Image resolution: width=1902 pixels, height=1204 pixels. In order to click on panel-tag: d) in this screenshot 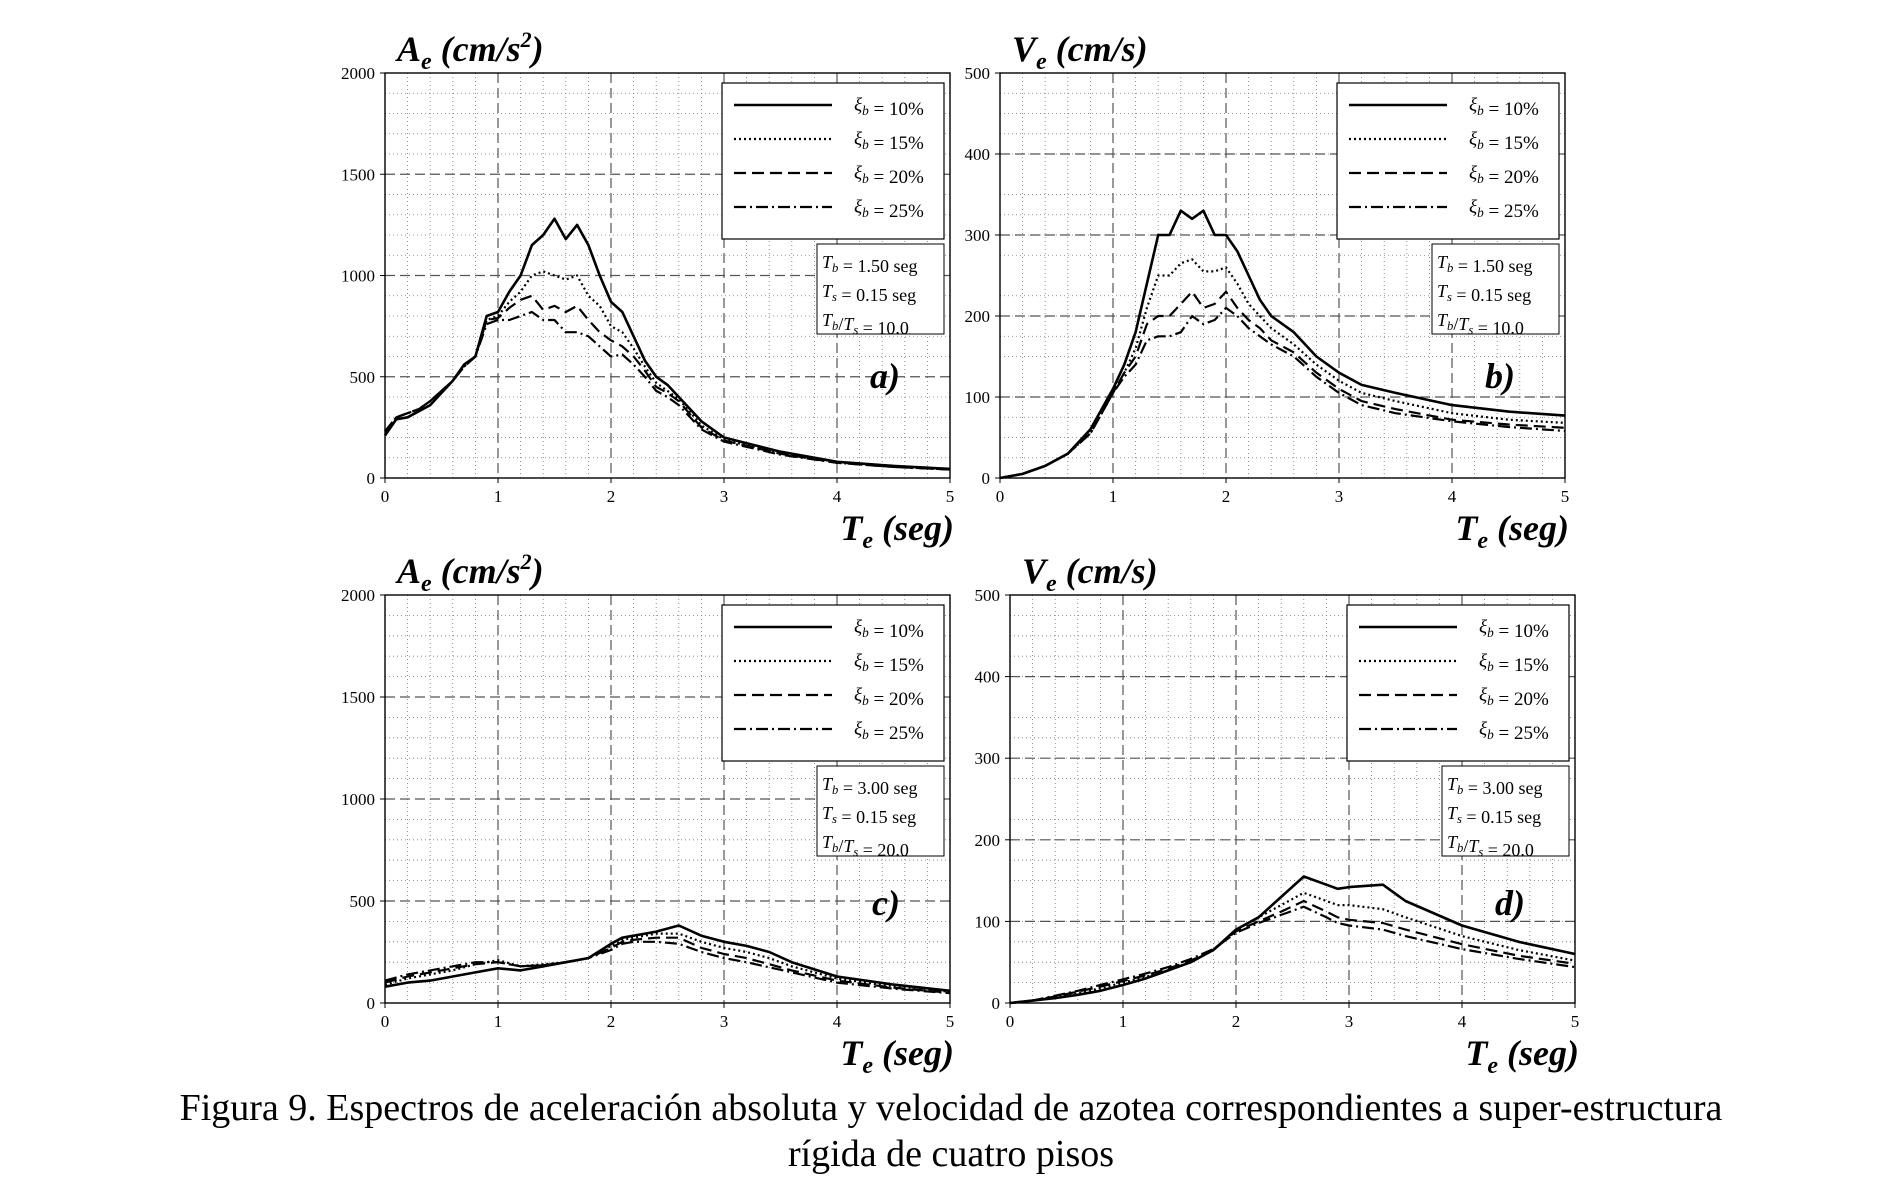, I will do `click(1510, 903)`.